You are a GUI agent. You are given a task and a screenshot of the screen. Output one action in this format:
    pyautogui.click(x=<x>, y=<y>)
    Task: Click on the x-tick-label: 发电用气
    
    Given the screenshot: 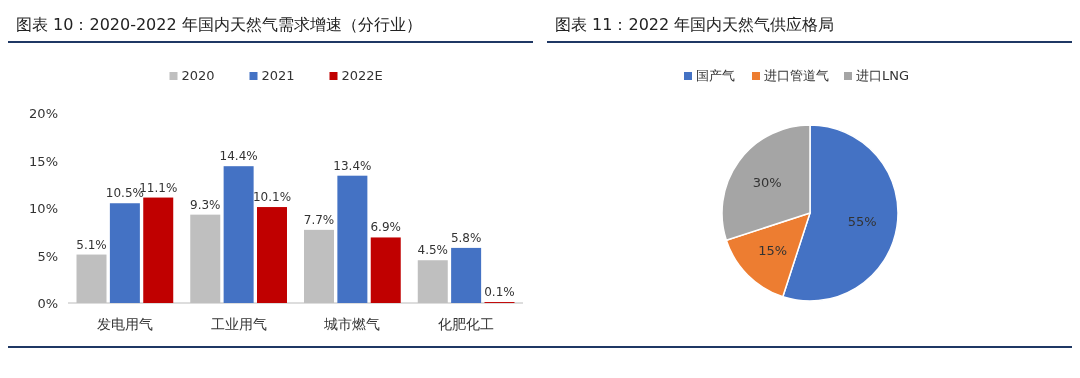 What is the action you would take?
    pyautogui.click(x=124, y=324)
    